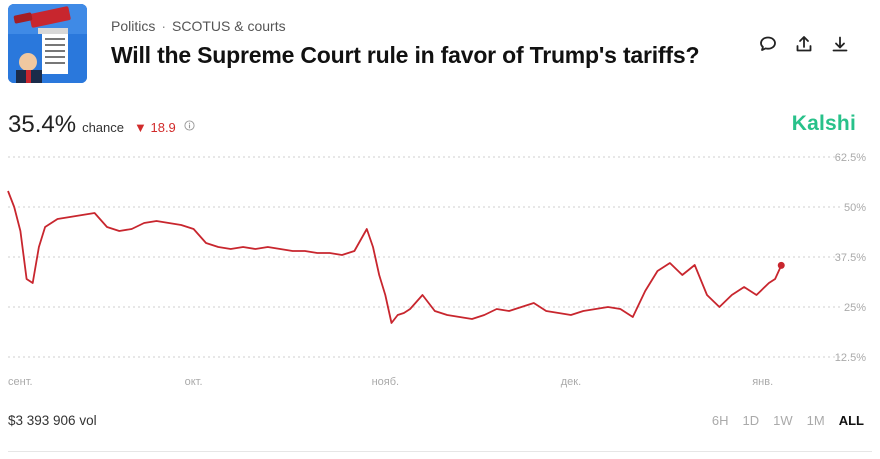 The width and height of the screenshot is (880, 459). Describe the element at coordinates (194, 382) in the screenshot. I see `x-tick-label: окт.` at that location.